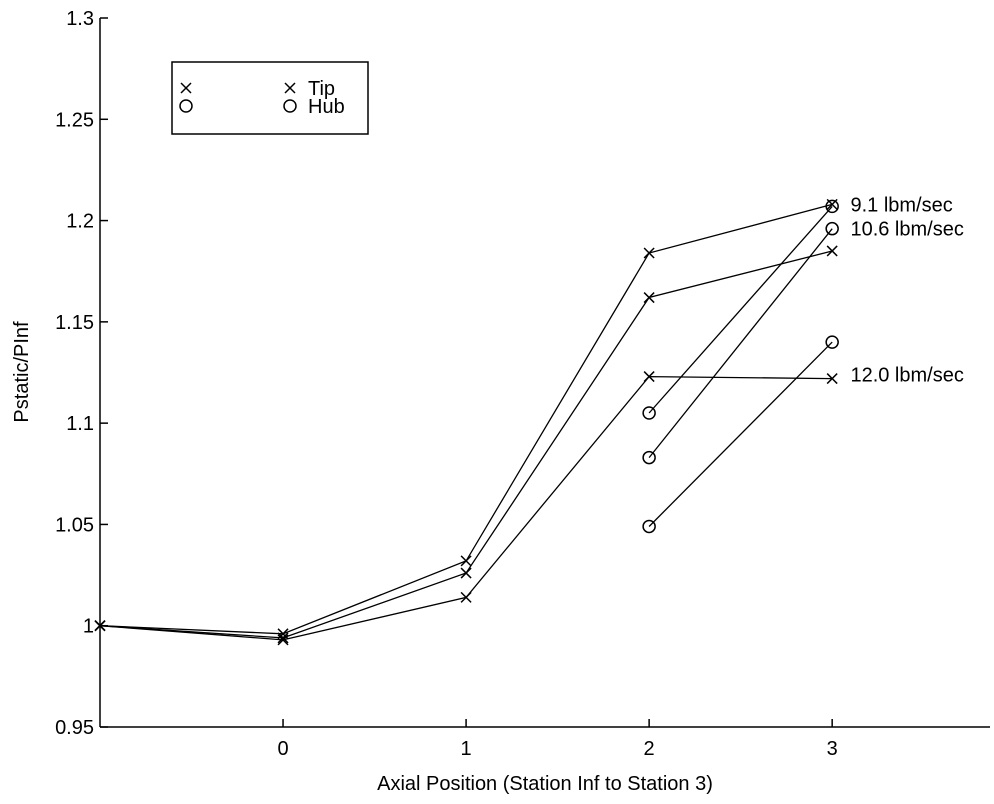 Image resolution: width=994 pixels, height=804 pixels. What do you see at coordinates (740, 309) in the screenshot?
I see `hub-series-1-line` at bounding box center [740, 309].